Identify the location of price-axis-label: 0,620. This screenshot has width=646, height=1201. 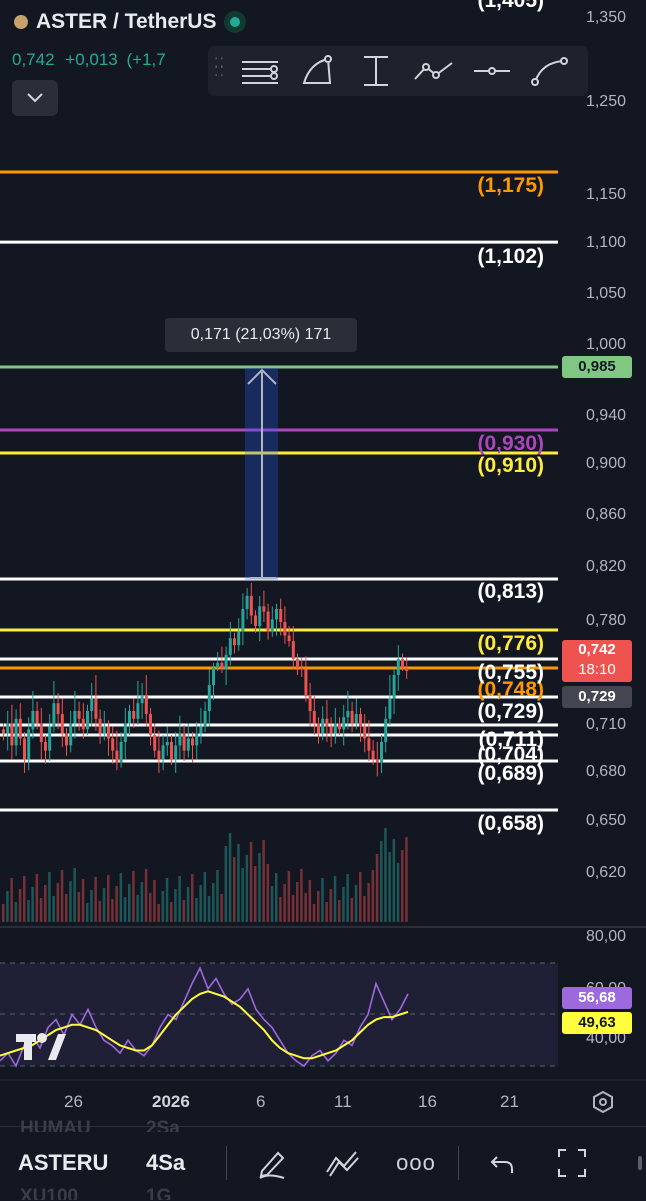
(605, 872).